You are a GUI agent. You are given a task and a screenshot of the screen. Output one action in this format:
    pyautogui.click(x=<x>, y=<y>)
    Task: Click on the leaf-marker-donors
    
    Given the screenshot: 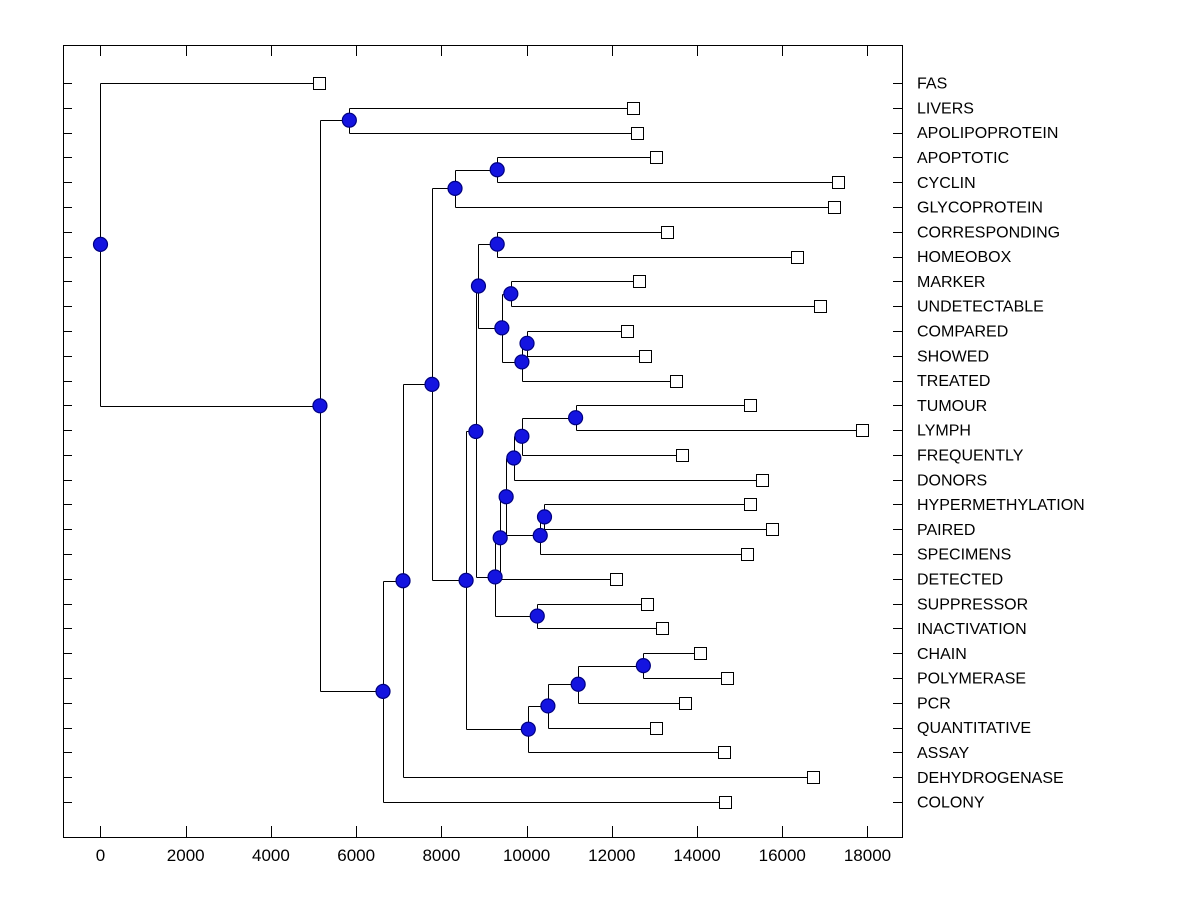 What is the action you would take?
    pyautogui.click(x=762, y=480)
    